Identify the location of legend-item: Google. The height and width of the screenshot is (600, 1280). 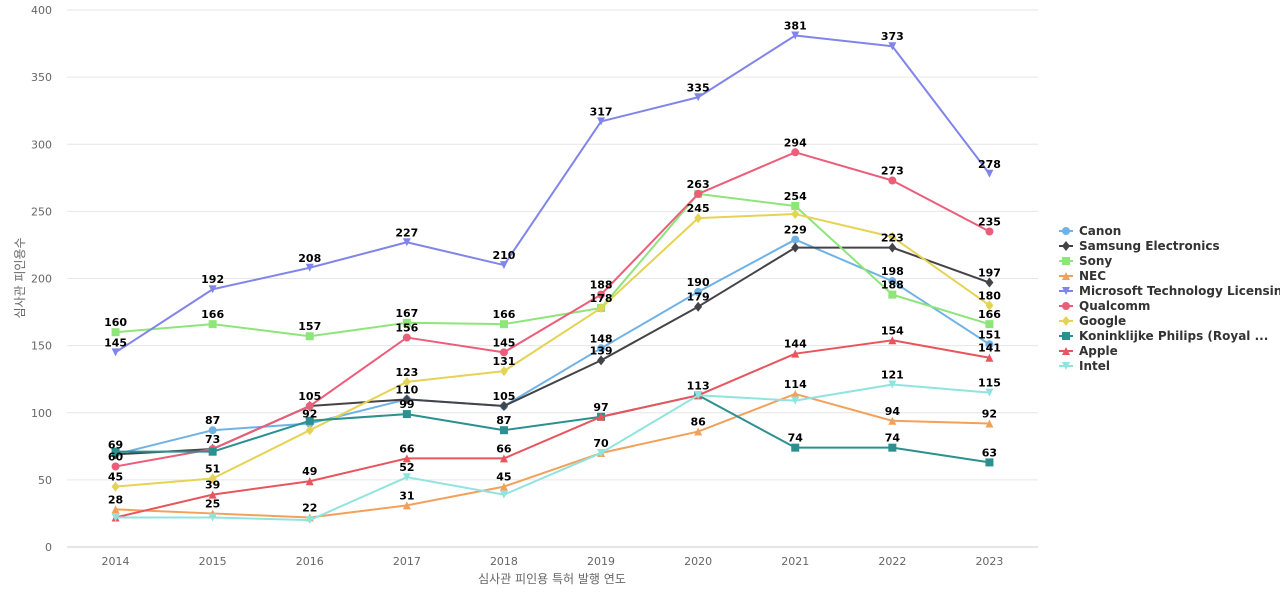
(1092, 321).